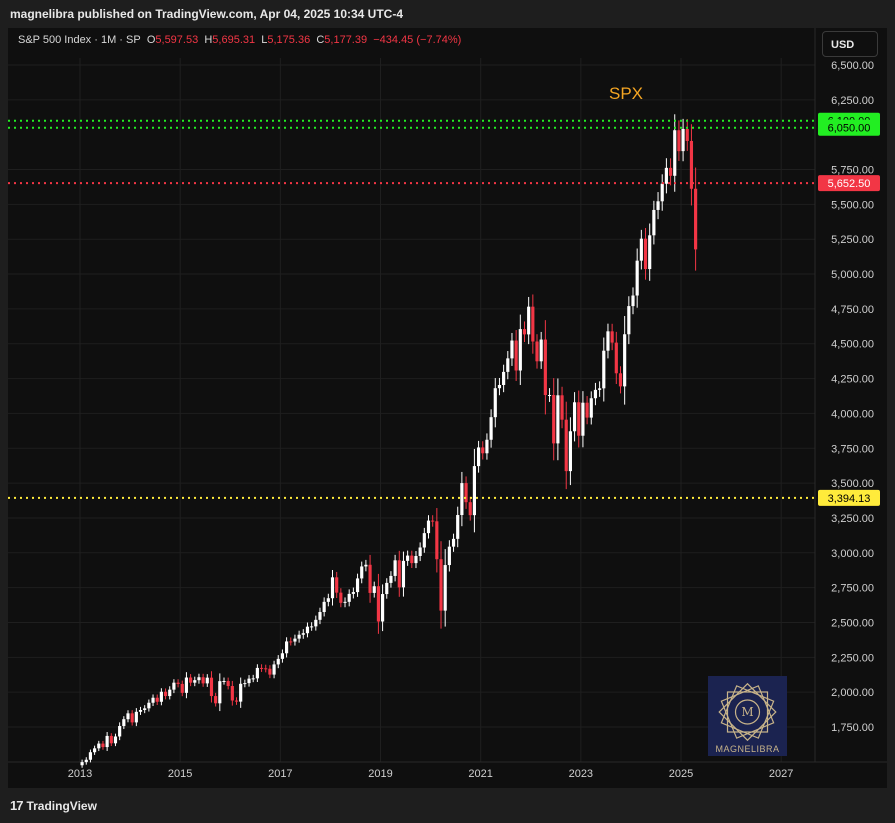  Describe the element at coordinates (17, 805) in the screenshot. I see `tradingview-icon: 17` at that location.